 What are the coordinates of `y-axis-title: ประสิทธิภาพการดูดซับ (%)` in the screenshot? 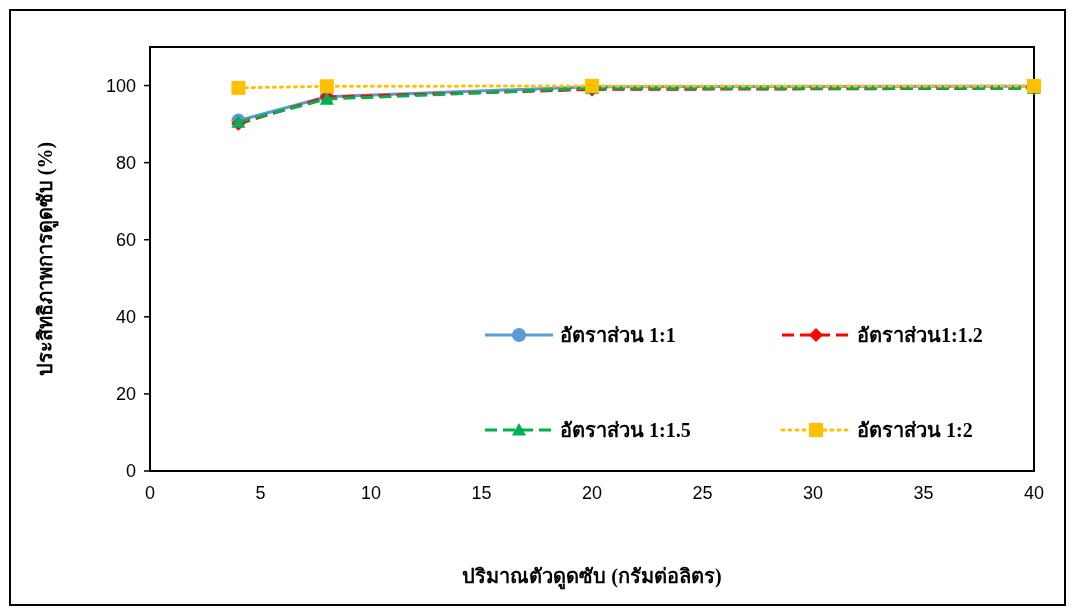 It's located at (46, 259).